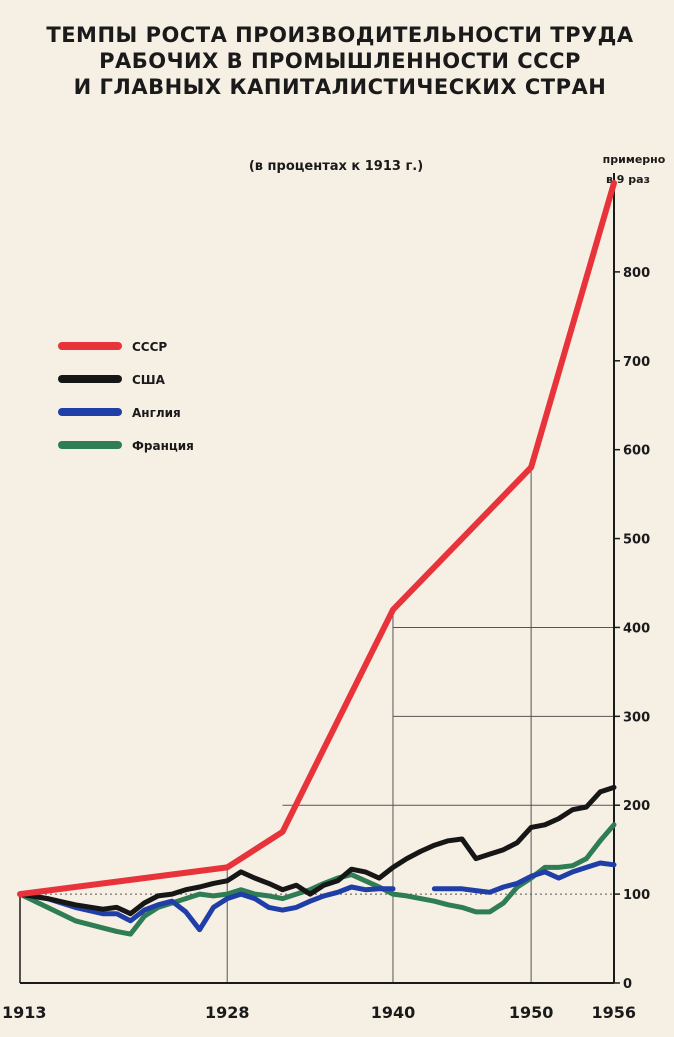  What do you see at coordinates (336, 166) in the screenshot?
I see `chart-subtitle: (в процентах к 1913 г.)` at bounding box center [336, 166].